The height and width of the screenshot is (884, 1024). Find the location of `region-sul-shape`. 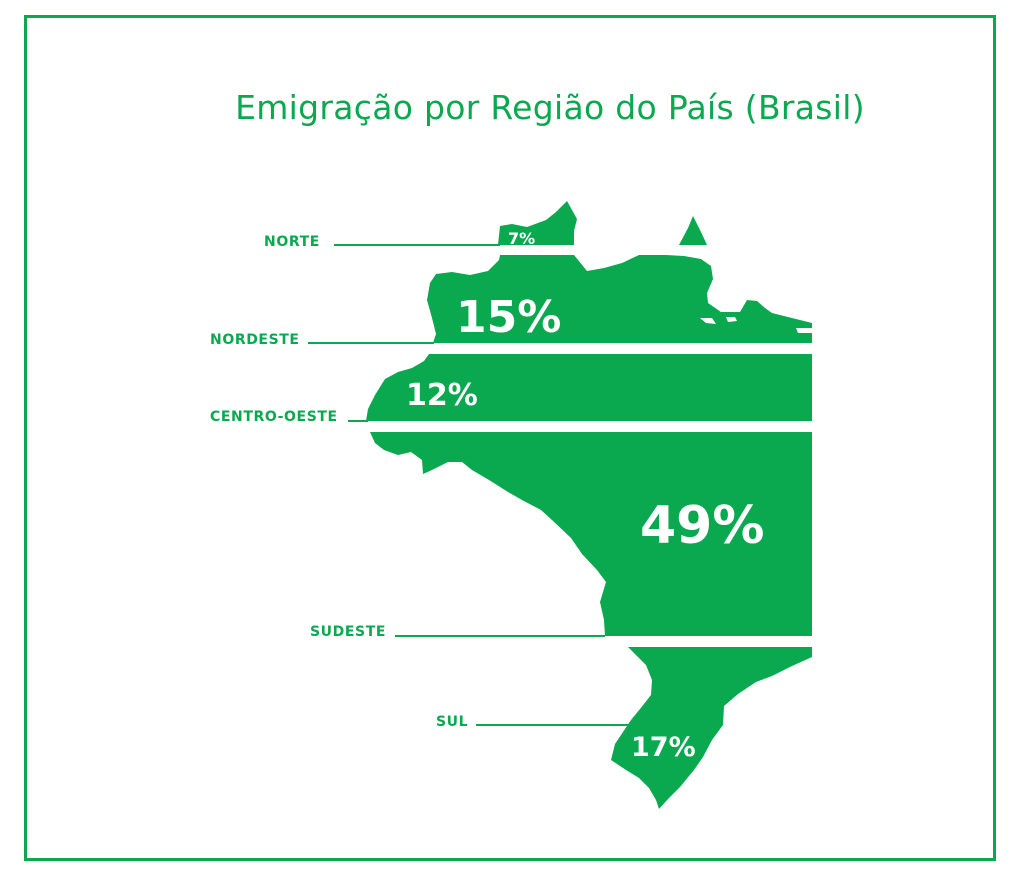

region-sul-shape is located at coordinates (711, 728).